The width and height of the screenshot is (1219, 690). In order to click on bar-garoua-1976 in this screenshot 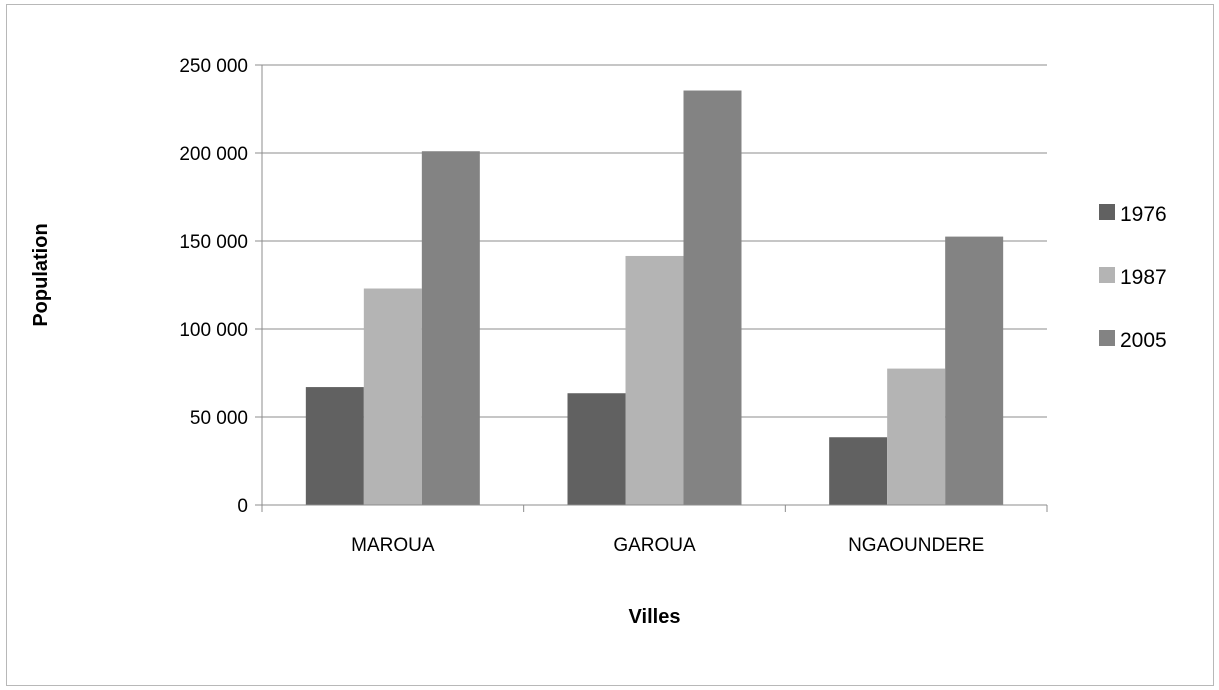, I will do `click(596, 449)`.